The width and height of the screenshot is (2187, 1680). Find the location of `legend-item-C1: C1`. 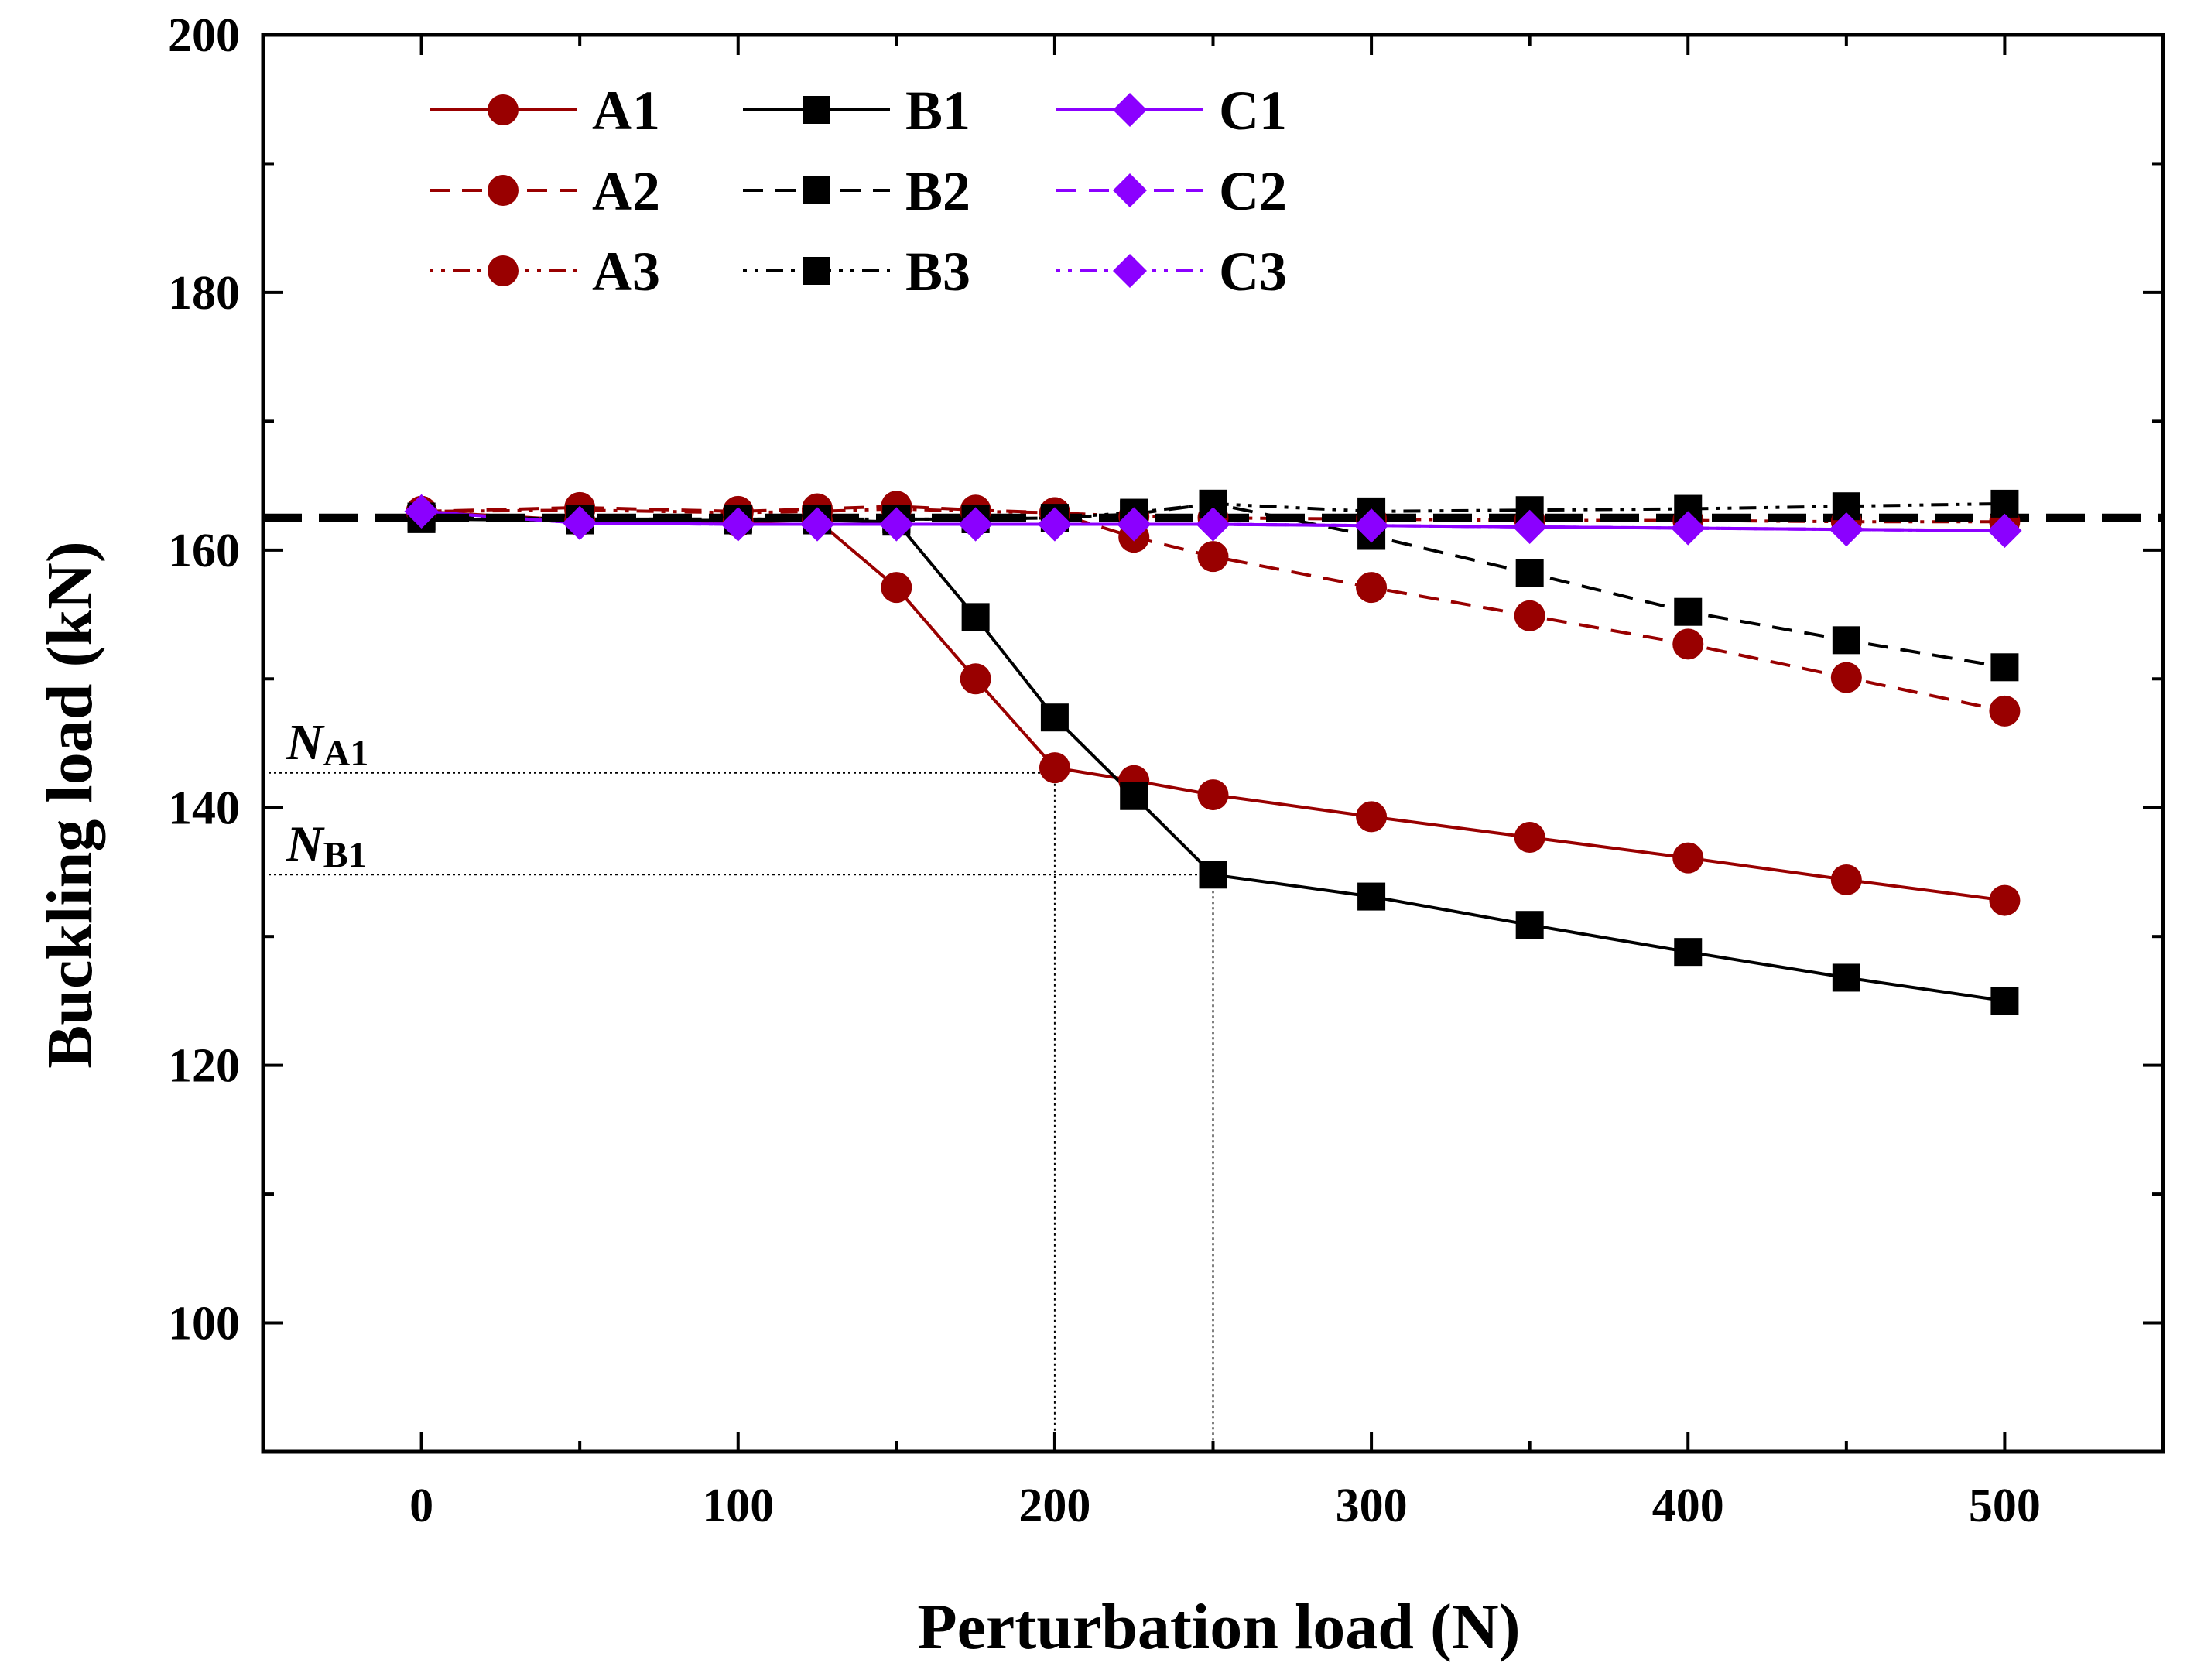

legend-item-C1: C1 is located at coordinates (1171, 111).